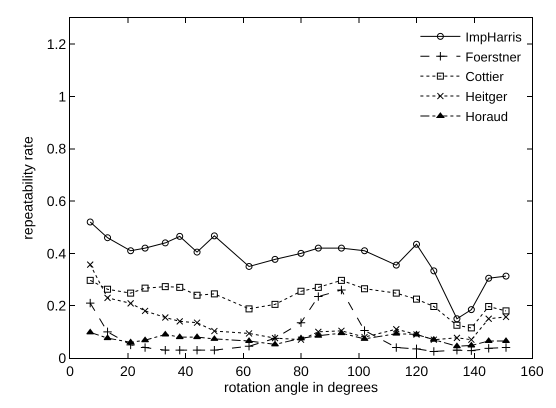 The width and height of the screenshot is (556, 408). Describe the element at coordinates (56, 253) in the screenshot. I see `y-tick-label: 0.4` at that location.